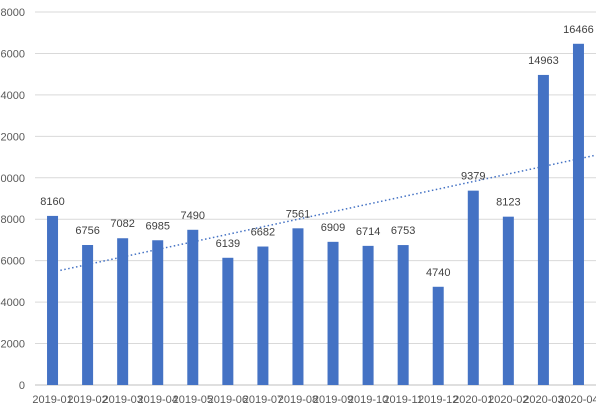 The height and width of the screenshot is (411, 596). What do you see at coordinates (543, 61) in the screenshot?
I see `data-label: 14963` at bounding box center [543, 61].